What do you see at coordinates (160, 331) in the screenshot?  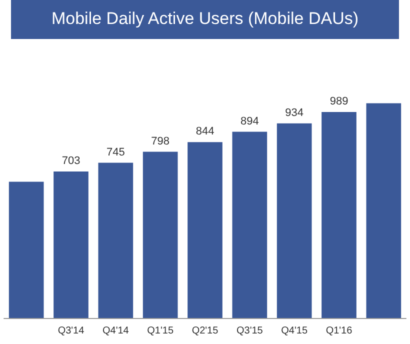 I see `x-tick-label: Q1'15` at bounding box center [160, 331].